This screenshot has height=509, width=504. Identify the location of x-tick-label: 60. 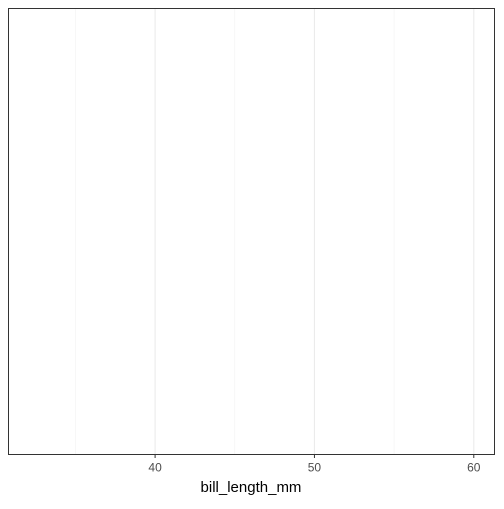
(474, 468).